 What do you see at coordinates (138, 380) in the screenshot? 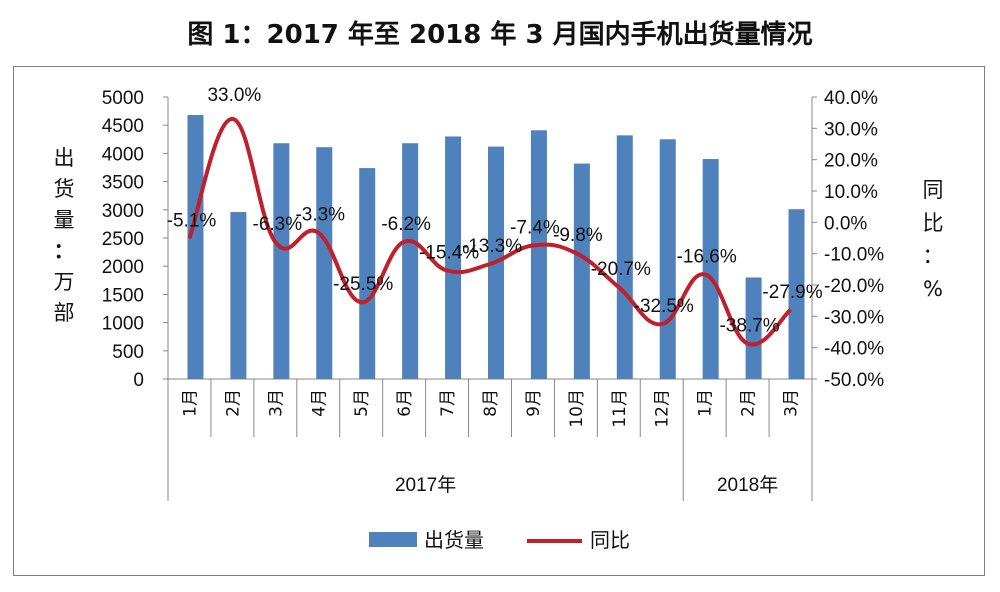
I see `left-tick-label: 0` at bounding box center [138, 380].